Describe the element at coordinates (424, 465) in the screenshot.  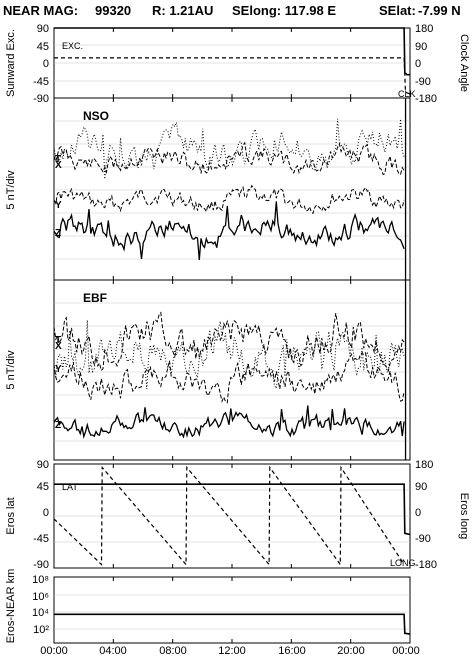
I see `long-tick-180: 180` at that location.